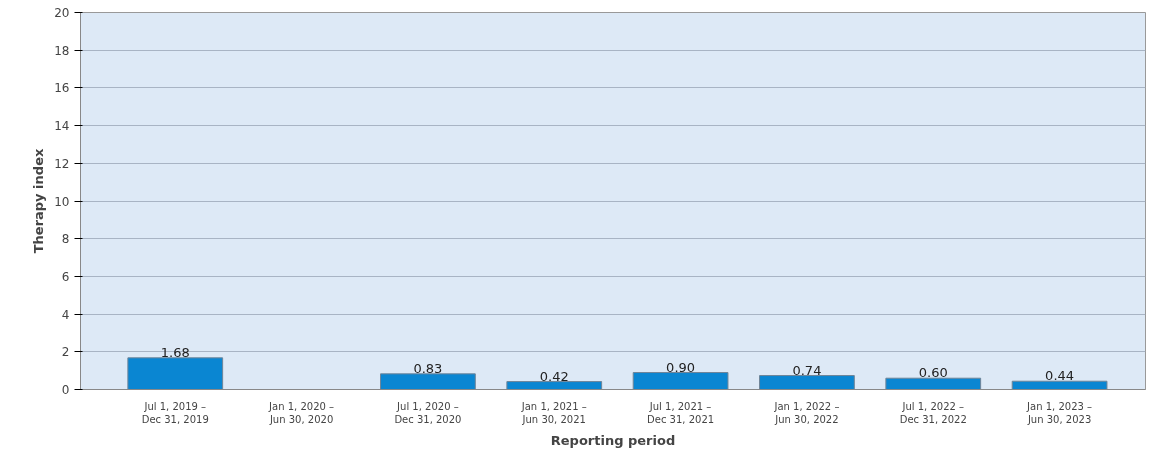  Describe the element at coordinates (62, 50) in the screenshot. I see `y-tick-label: 18` at that location.